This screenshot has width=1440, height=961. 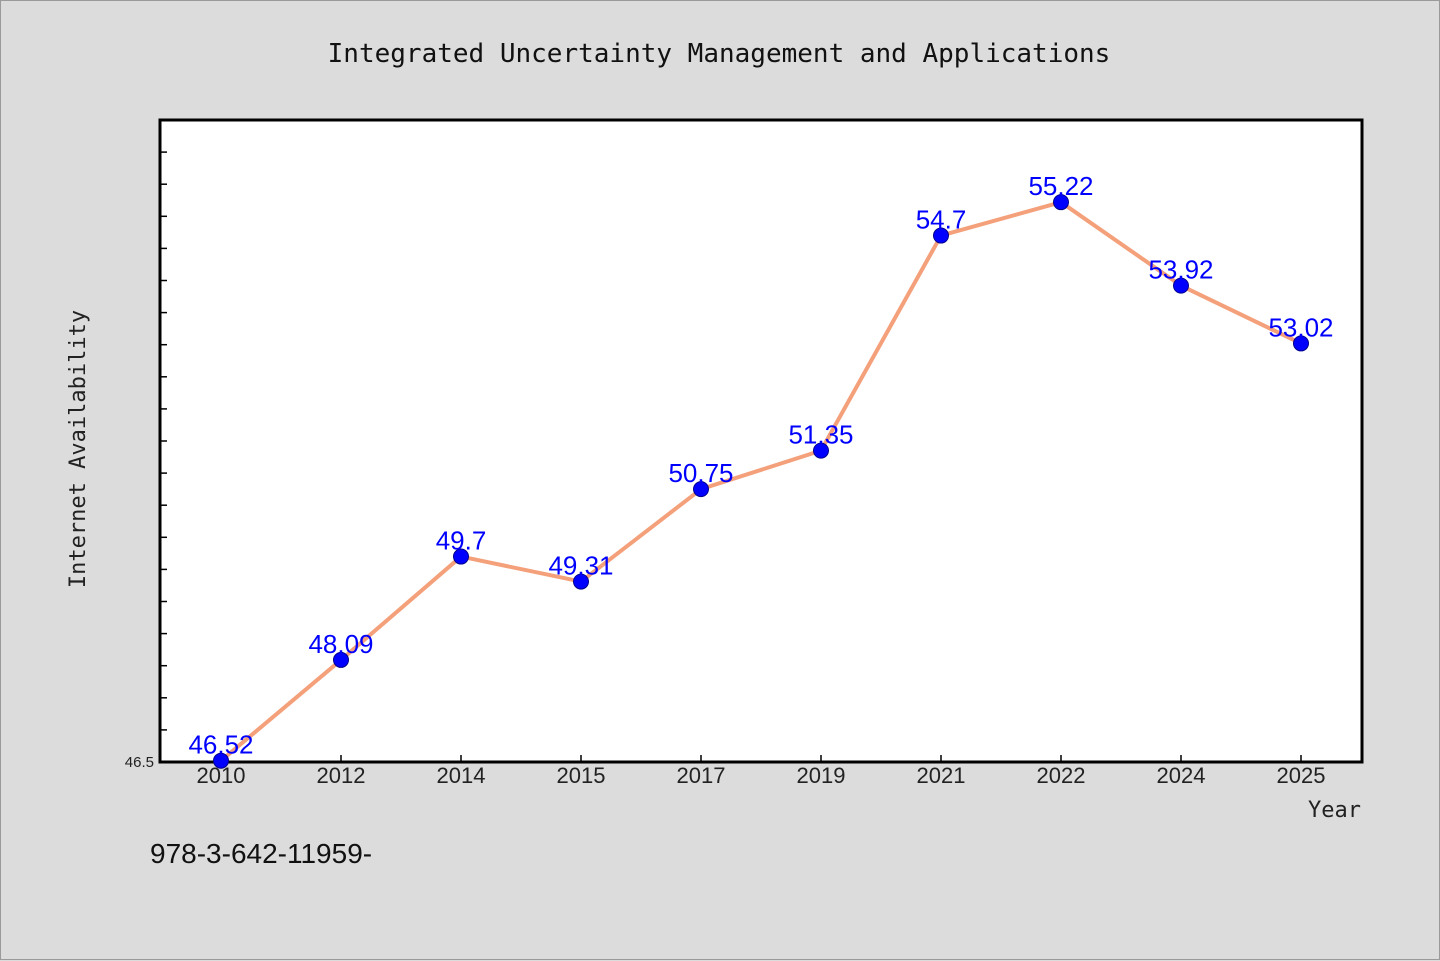 What do you see at coordinates (1300, 327) in the screenshot?
I see `data-label: 53.02` at bounding box center [1300, 327].